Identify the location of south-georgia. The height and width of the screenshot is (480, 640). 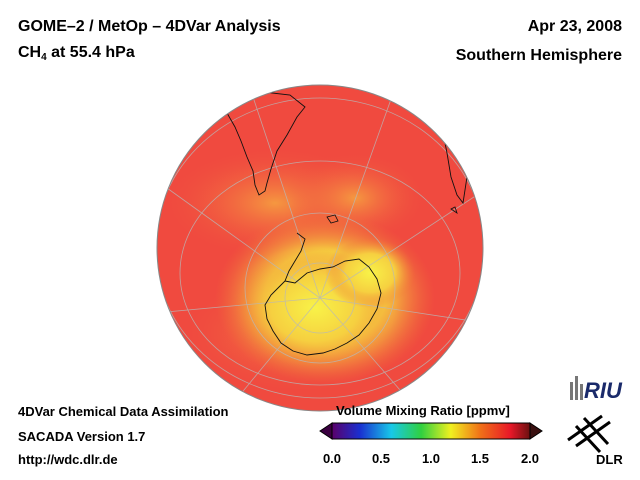
(332, 219).